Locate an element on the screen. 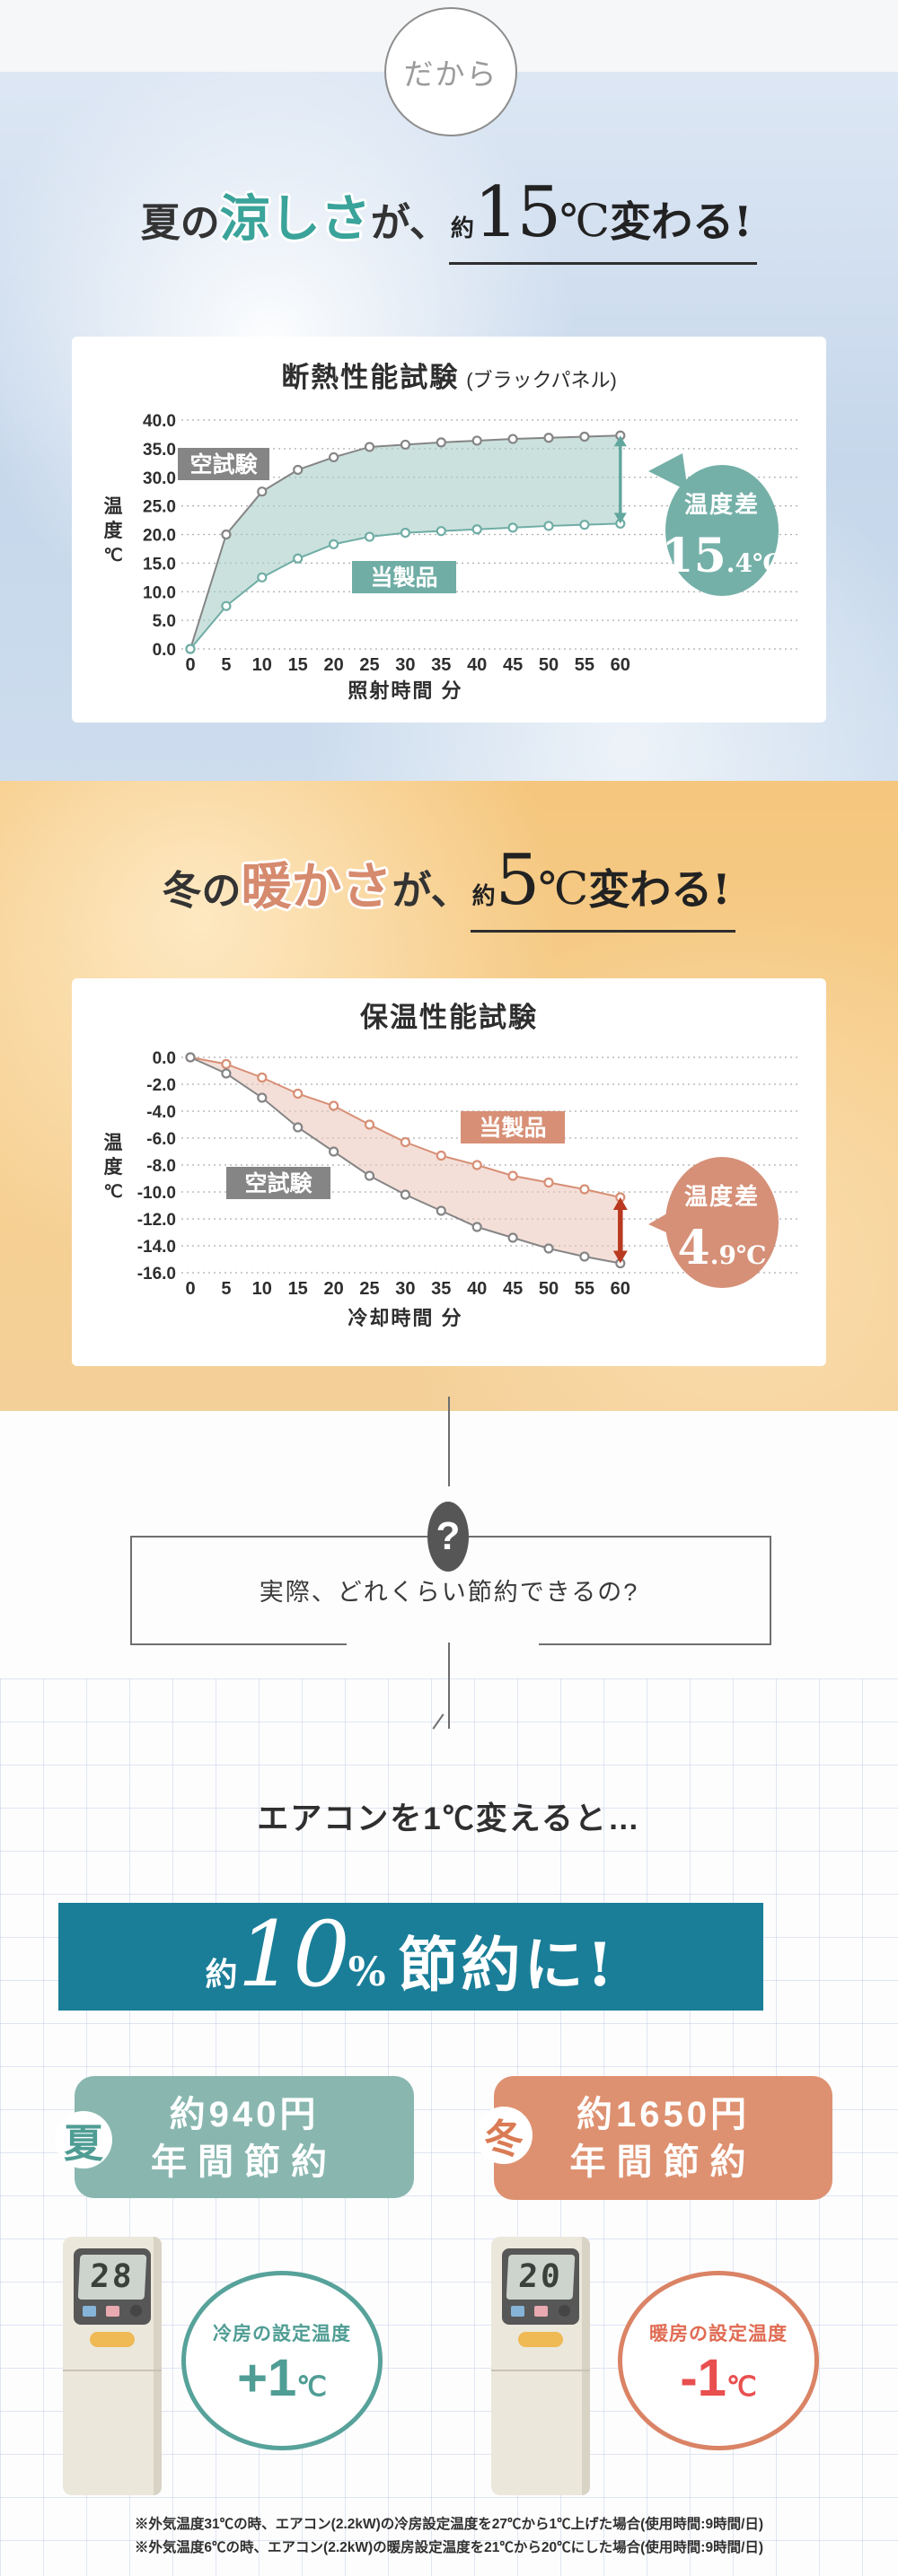 The width and height of the screenshot is (898, 2576). x-tick-label: 10 is located at coordinates (262, 665).